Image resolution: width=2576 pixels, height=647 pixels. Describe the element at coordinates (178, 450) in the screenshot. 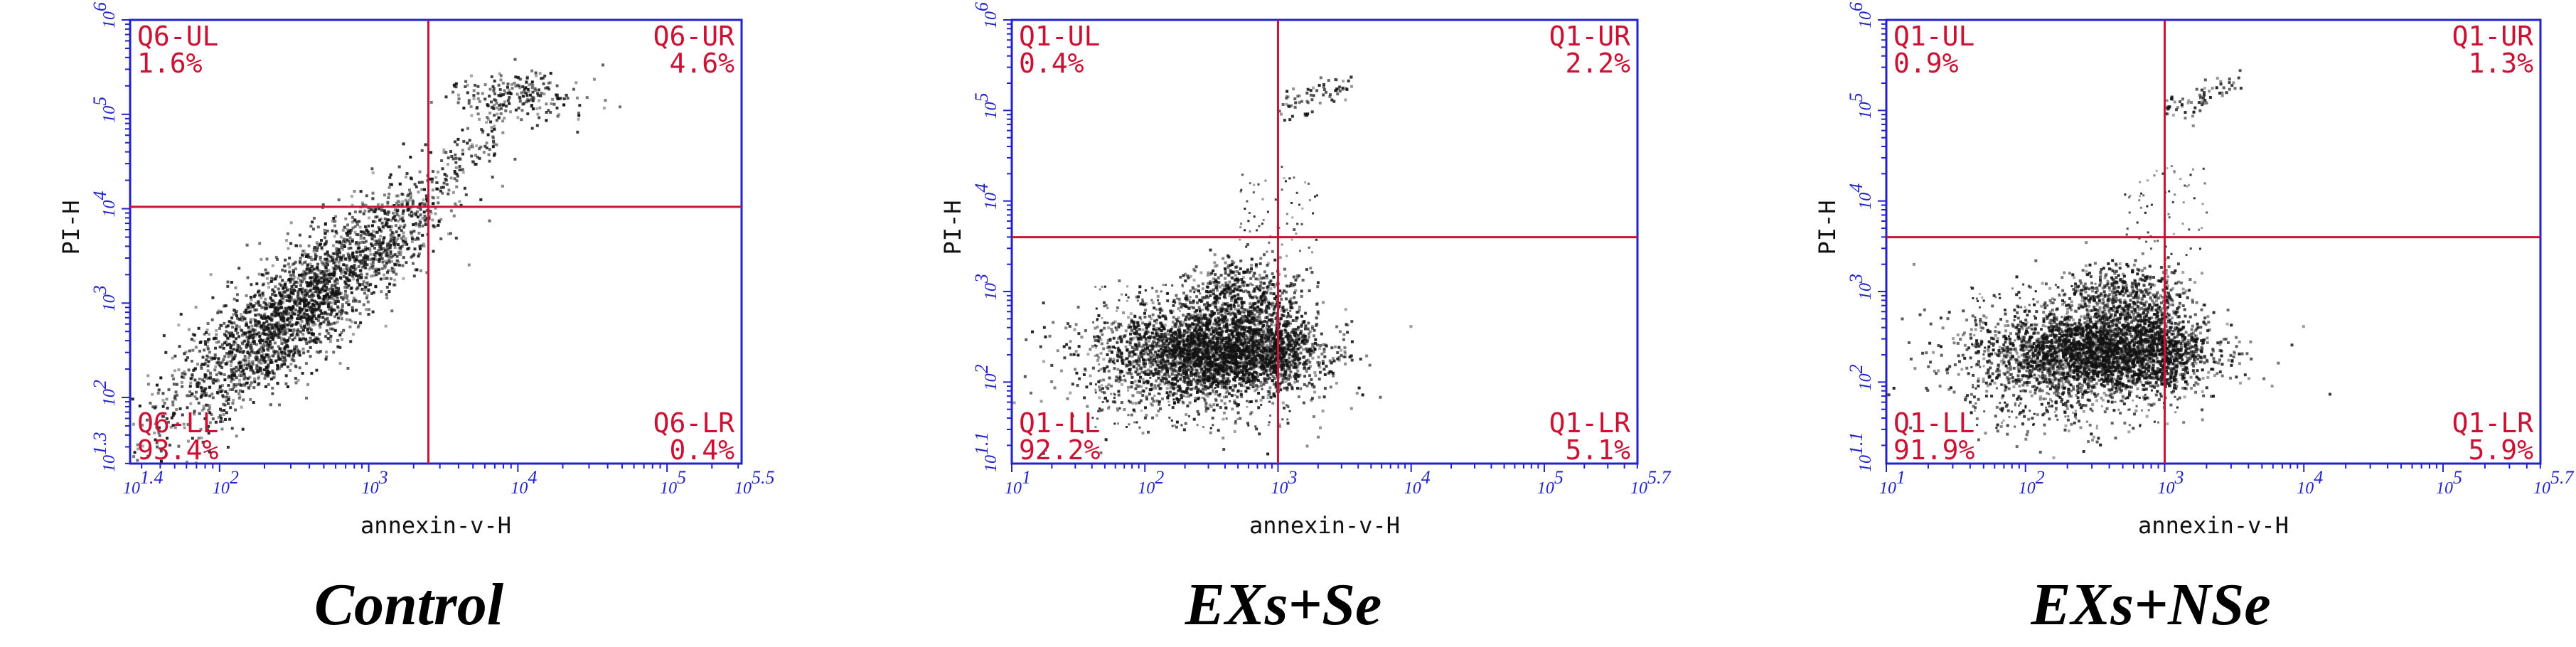

I see `quadrant-ll-percent: 93.4%` at that location.